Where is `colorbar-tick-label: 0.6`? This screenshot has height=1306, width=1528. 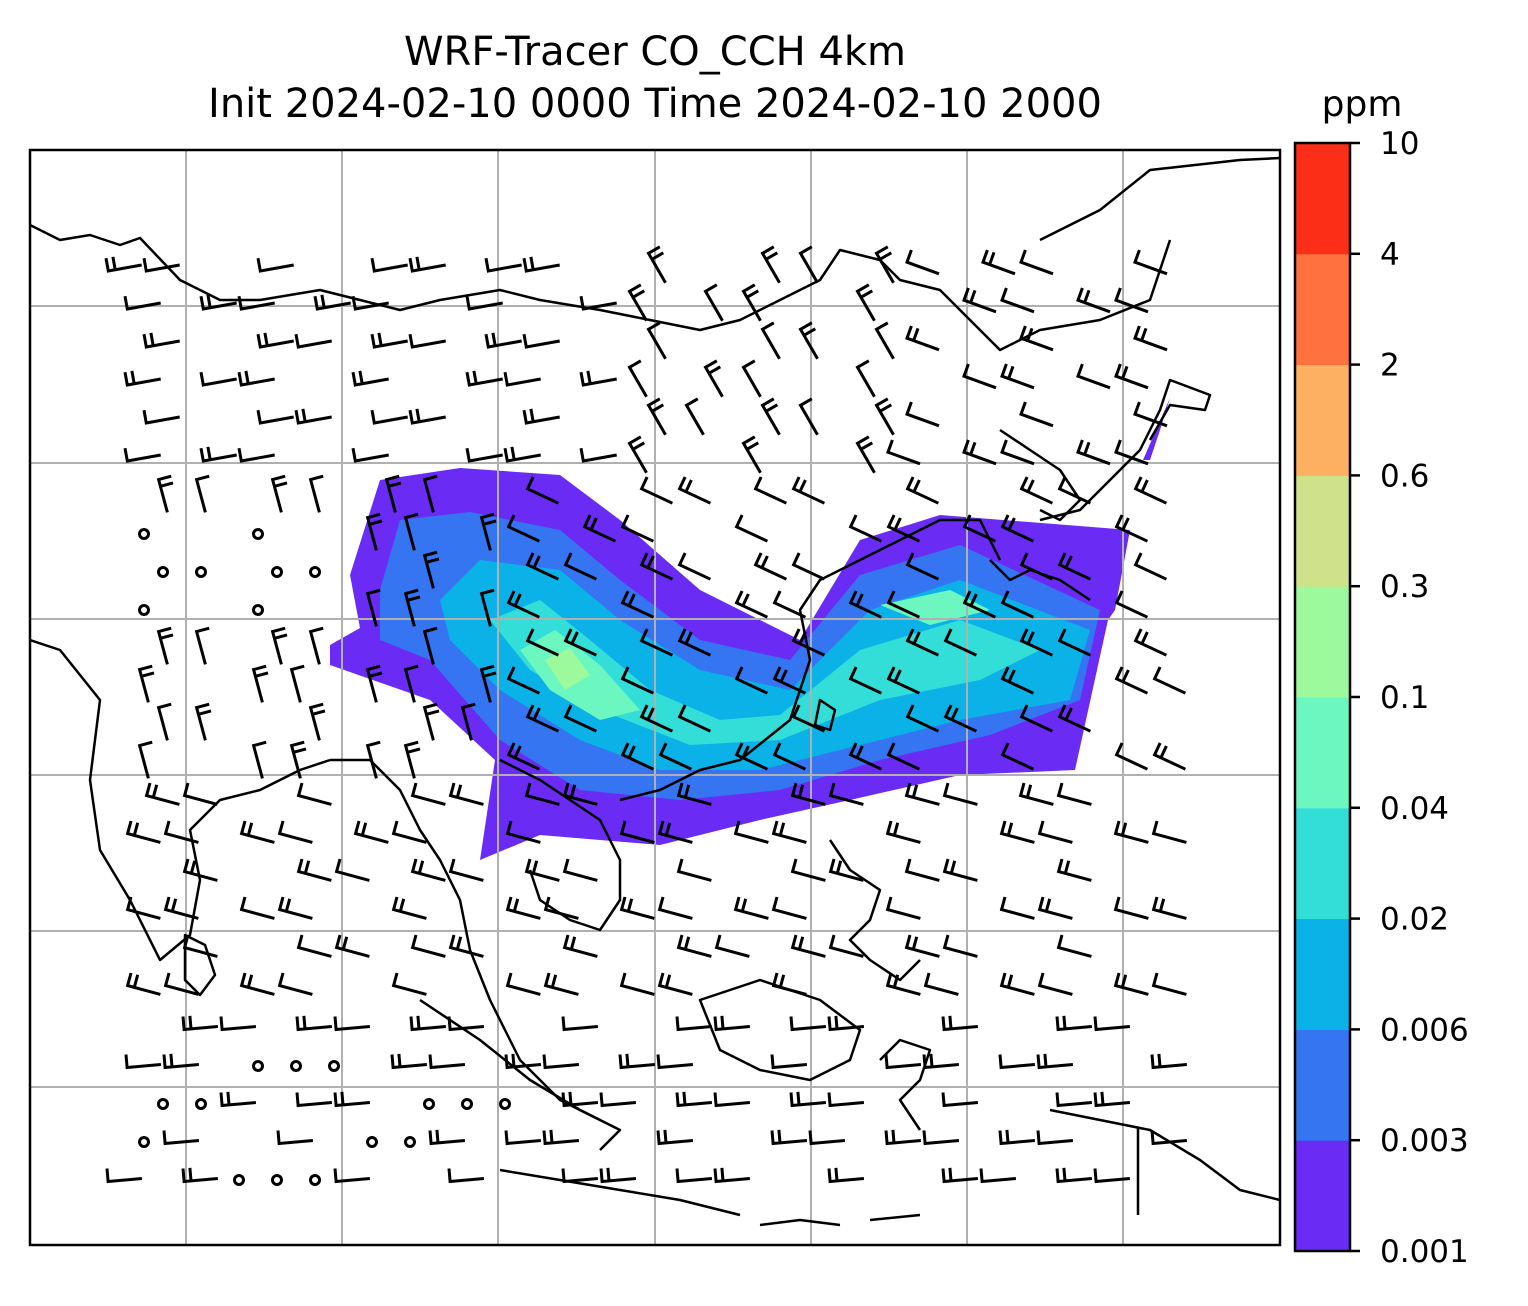 colorbar-tick-label: 0.6 is located at coordinates (1404, 476).